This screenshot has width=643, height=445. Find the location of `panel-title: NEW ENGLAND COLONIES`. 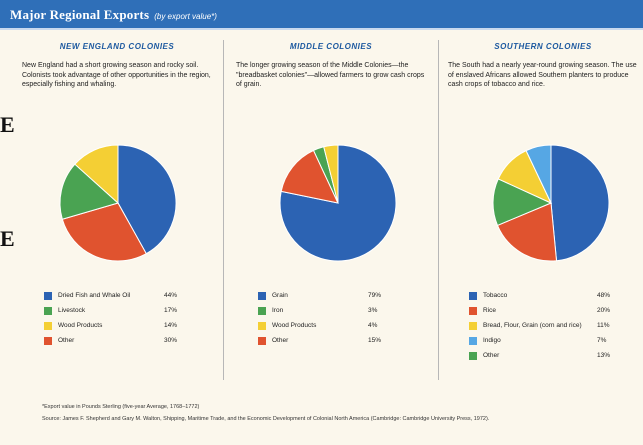

panel-title: NEW ENGLAND COLONIES is located at coordinates (117, 46).